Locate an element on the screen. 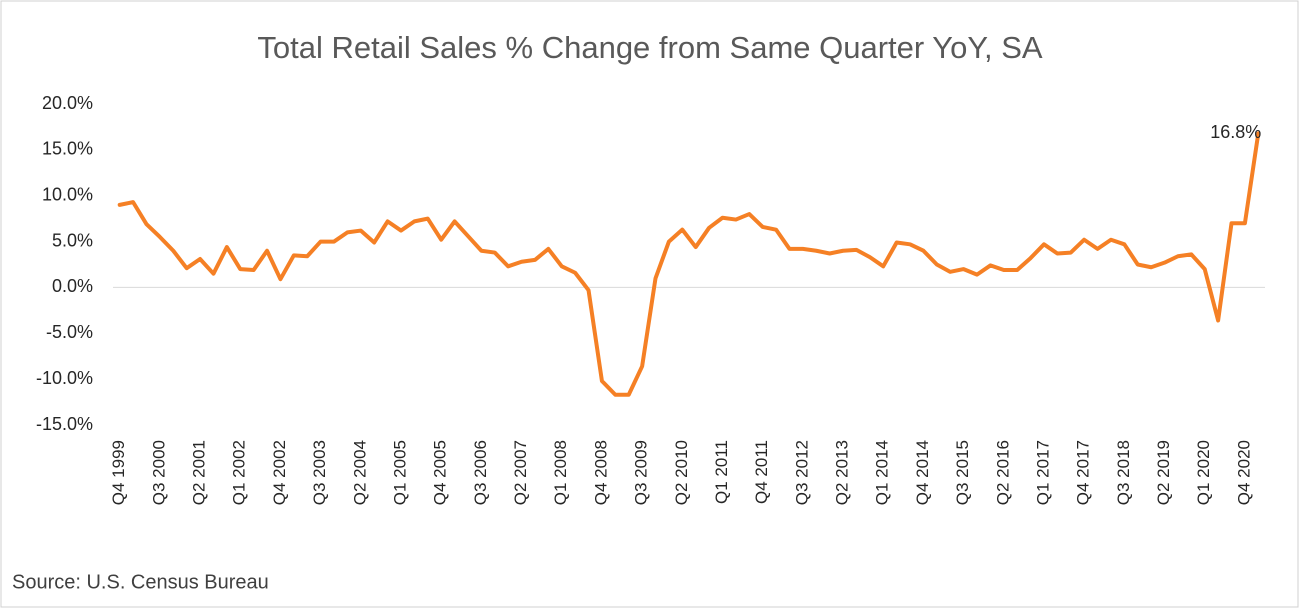 The width and height of the screenshot is (1300, 609). x-tick-label: Q1 2008 is located at coordinates (560, 472).